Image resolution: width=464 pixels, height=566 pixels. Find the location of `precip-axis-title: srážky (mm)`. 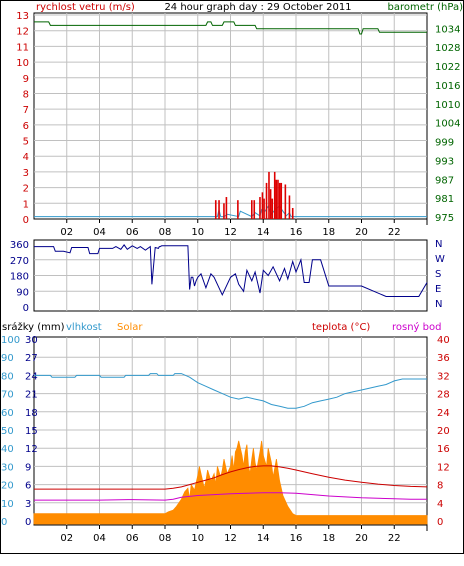

precip-axis-title: srážky (mm) is located at coordinates (33, 327).